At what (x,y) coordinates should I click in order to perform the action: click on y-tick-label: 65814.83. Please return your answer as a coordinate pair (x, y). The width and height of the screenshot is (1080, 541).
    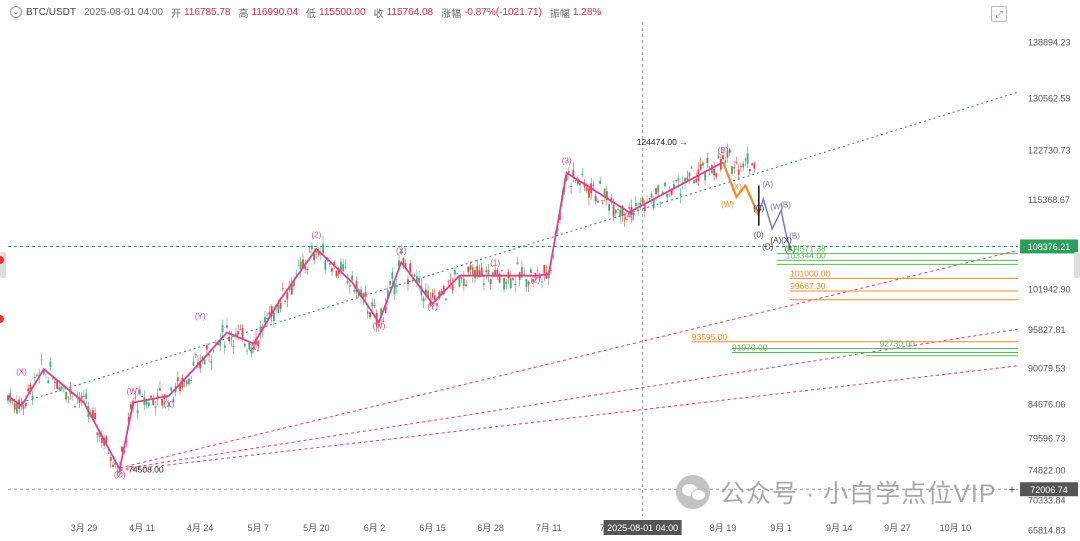
    Looking at the image, I should click on (1047, 531).